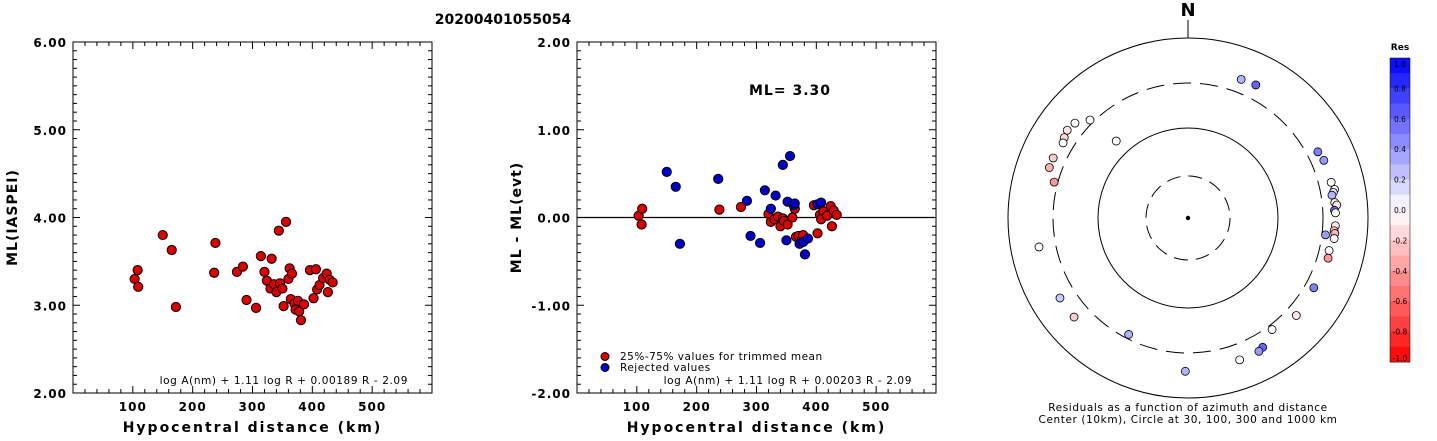 This screenshot has width=1437, height=441. Describe the element at coordinates (1400, 301) in the screenshot. I see `colorbar-tick-label: -0.6` at that location.